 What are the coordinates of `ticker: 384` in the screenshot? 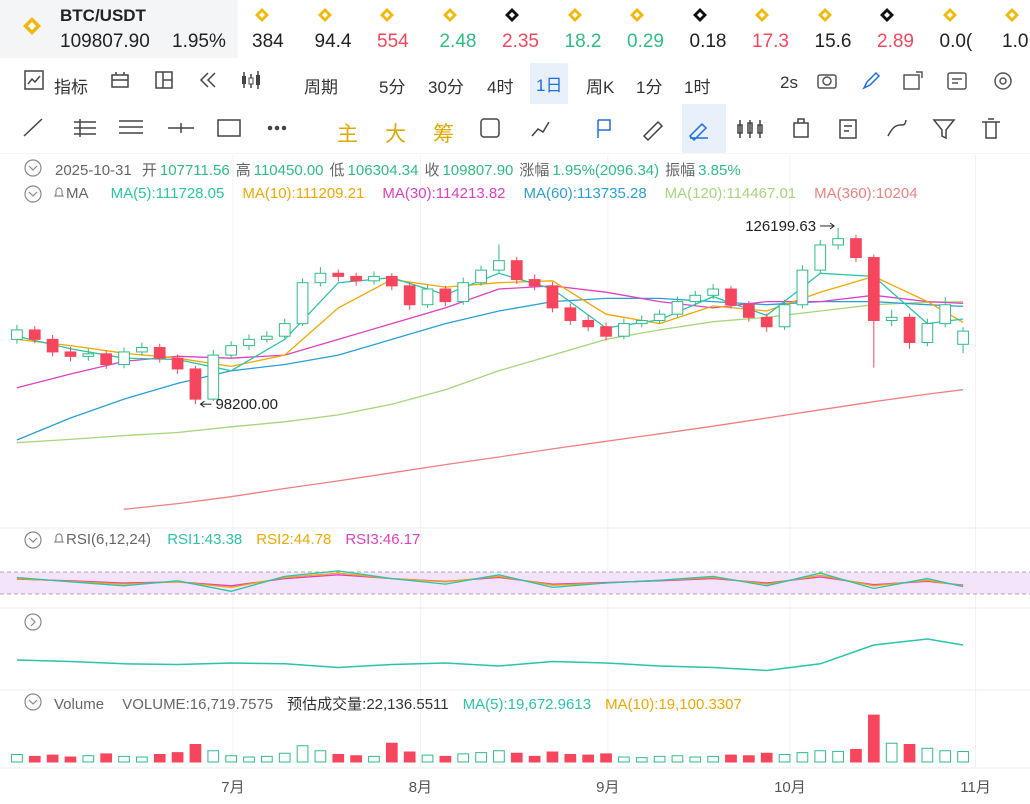 It's located at (281, 29).